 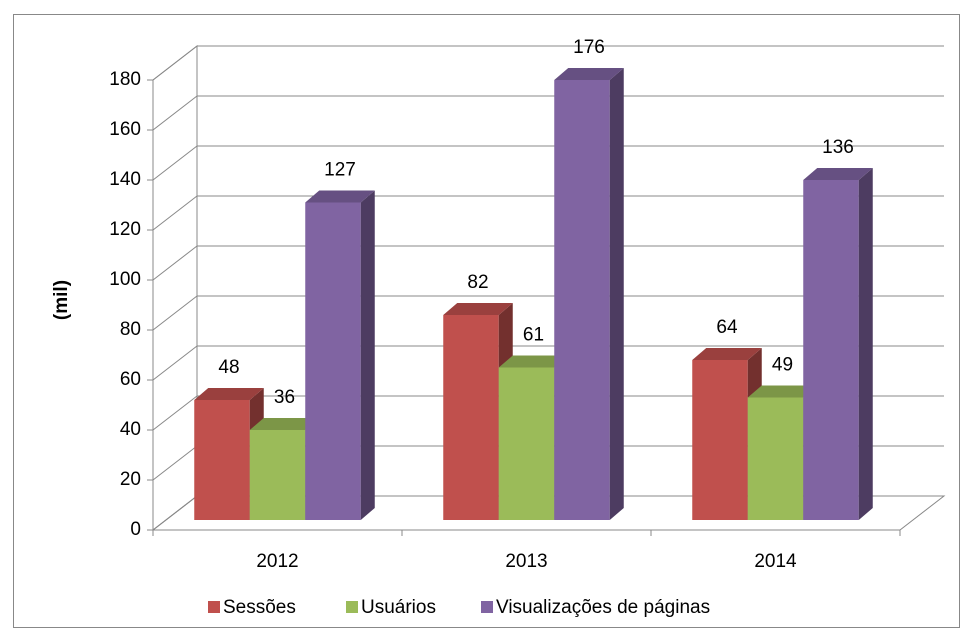 What do you see at coordinates (130, 379) in the screenshot?
I see `y-tick-label: 60` at bounding box center [130, 379].